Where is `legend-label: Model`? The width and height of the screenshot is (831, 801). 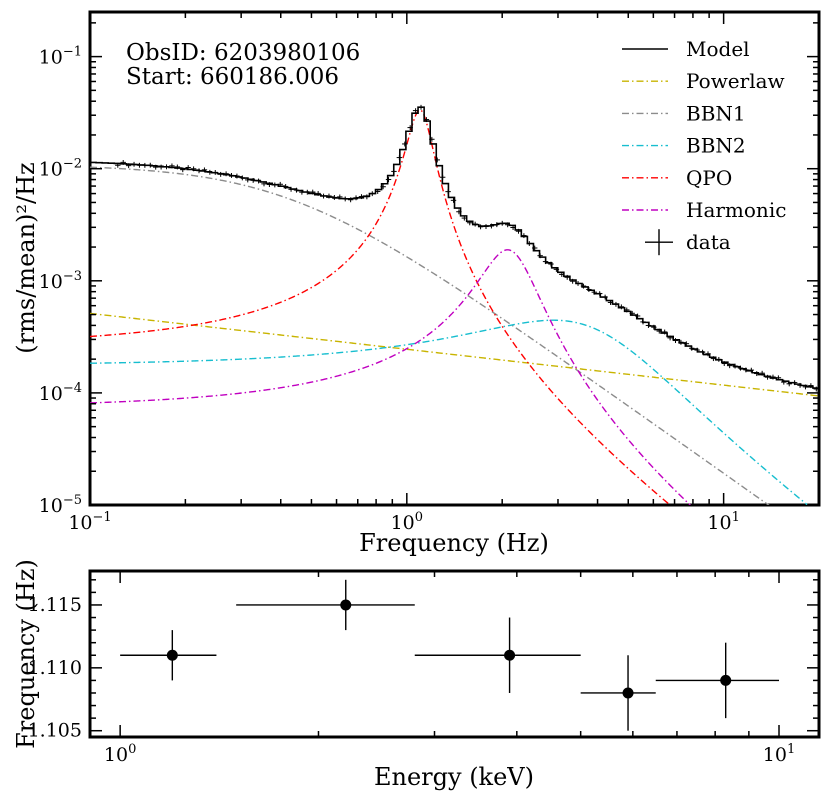 legend-label: Model is located at coordinates (718, 49).